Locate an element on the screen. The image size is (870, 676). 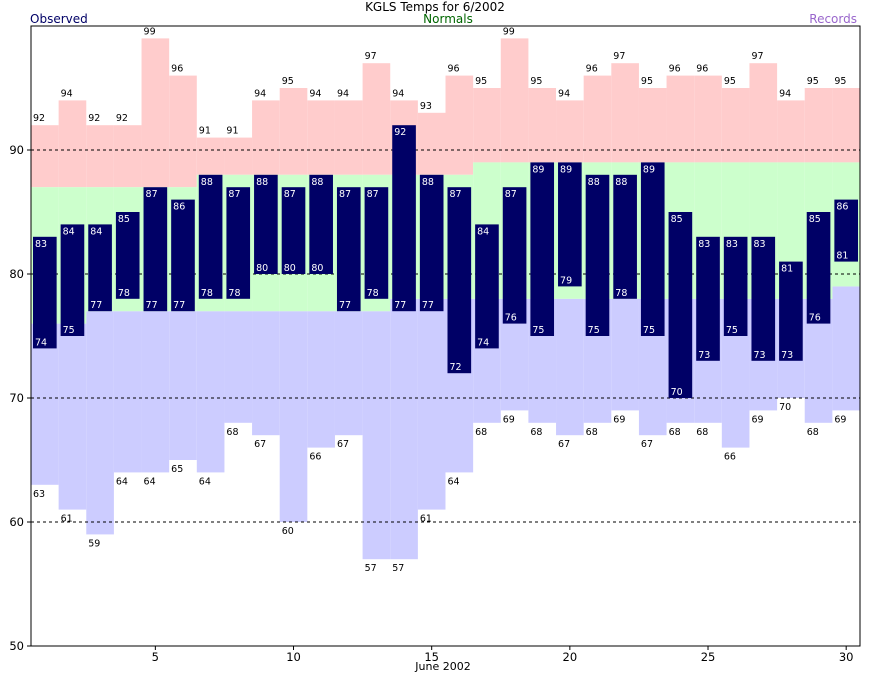
observed-high-label: 86 is located at coordinates (842, 207).